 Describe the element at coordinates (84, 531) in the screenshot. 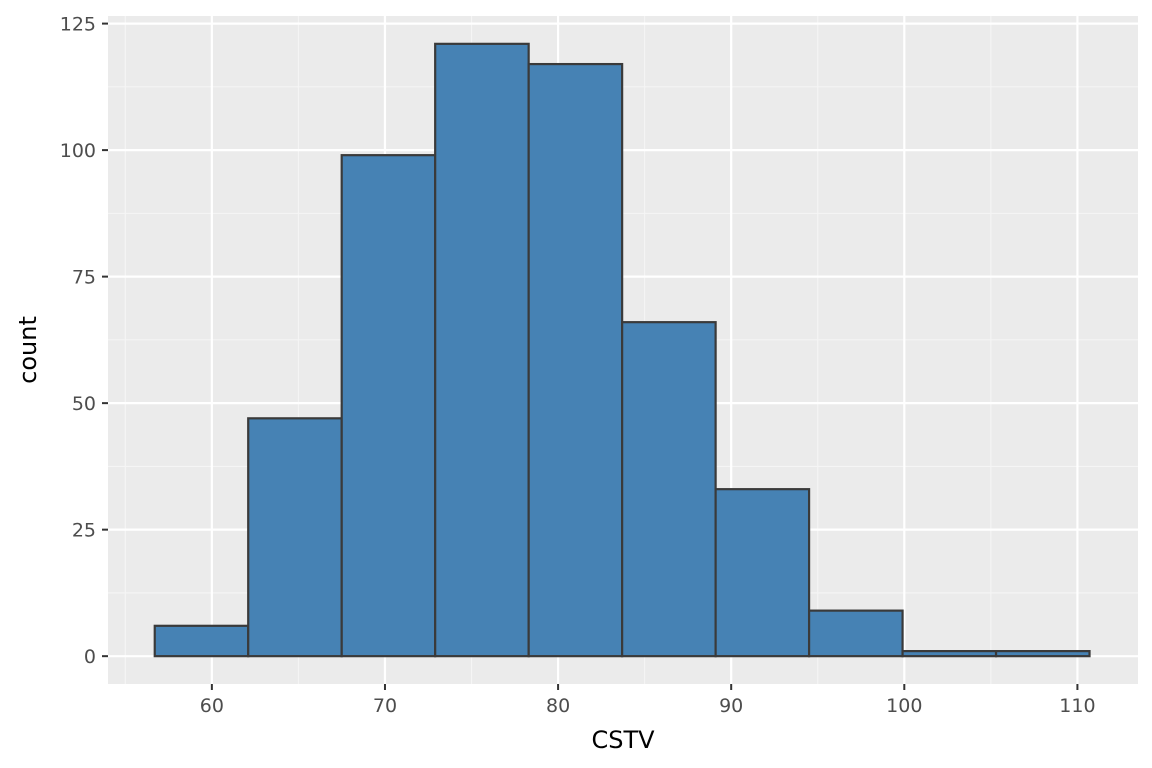

I see `y-tick-label: 25` at that location.